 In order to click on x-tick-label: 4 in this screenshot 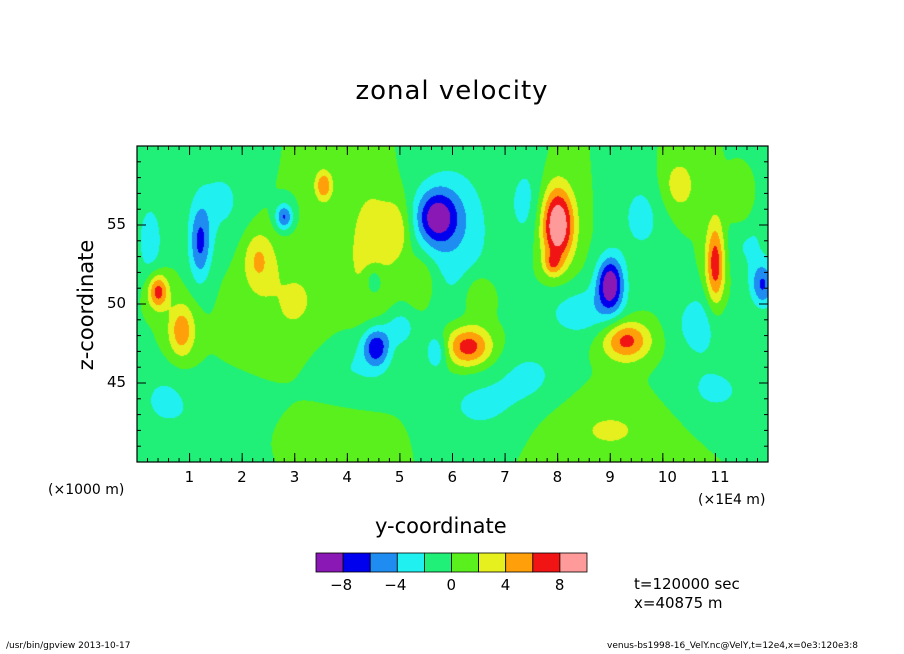, I will do `click(347, 477)`.